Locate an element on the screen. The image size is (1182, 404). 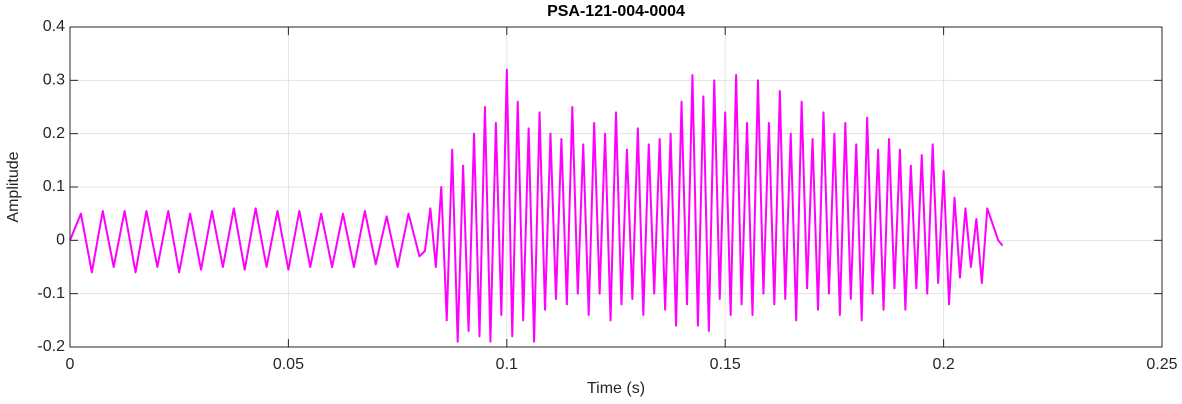
y-tick-label: 0.2 is located at coordinates (54, 133).